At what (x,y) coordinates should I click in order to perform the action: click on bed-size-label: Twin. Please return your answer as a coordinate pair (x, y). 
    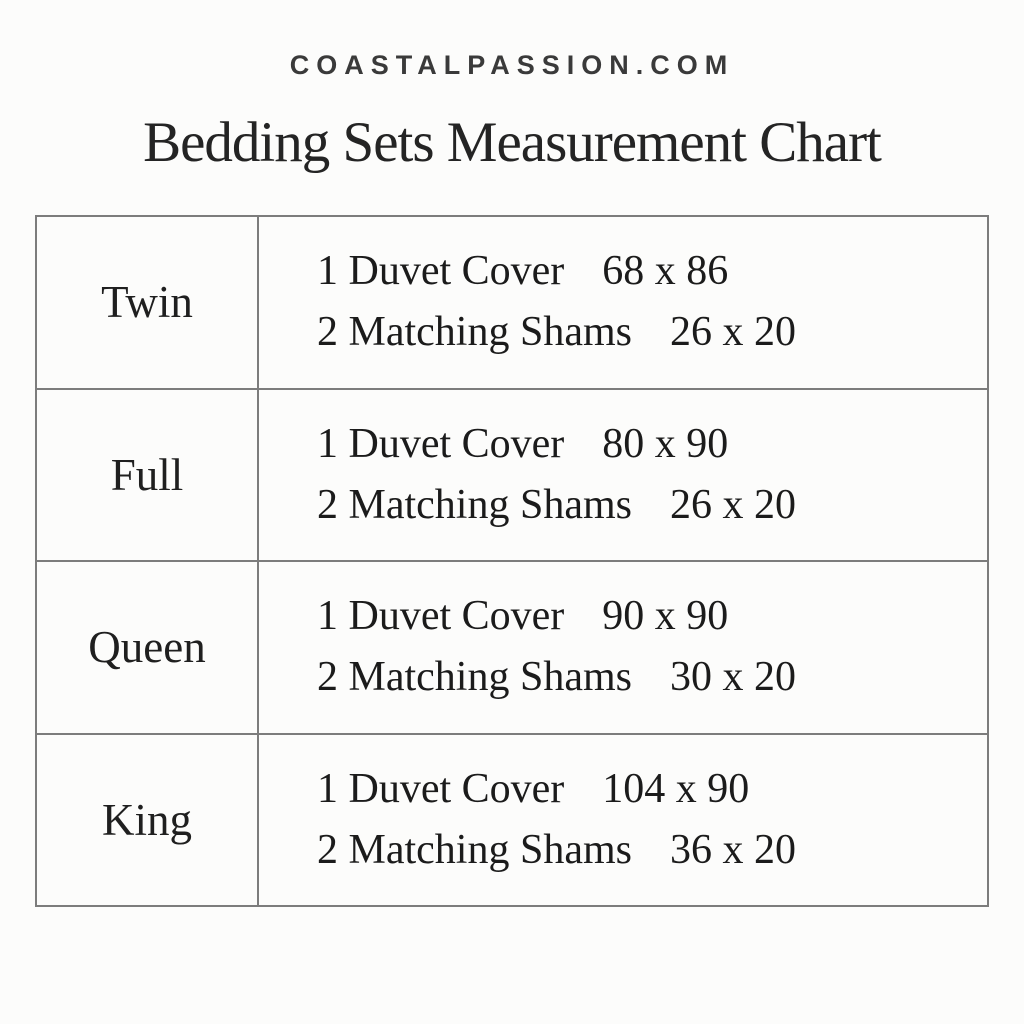
    Looking at the image, I should click on (147, 302).